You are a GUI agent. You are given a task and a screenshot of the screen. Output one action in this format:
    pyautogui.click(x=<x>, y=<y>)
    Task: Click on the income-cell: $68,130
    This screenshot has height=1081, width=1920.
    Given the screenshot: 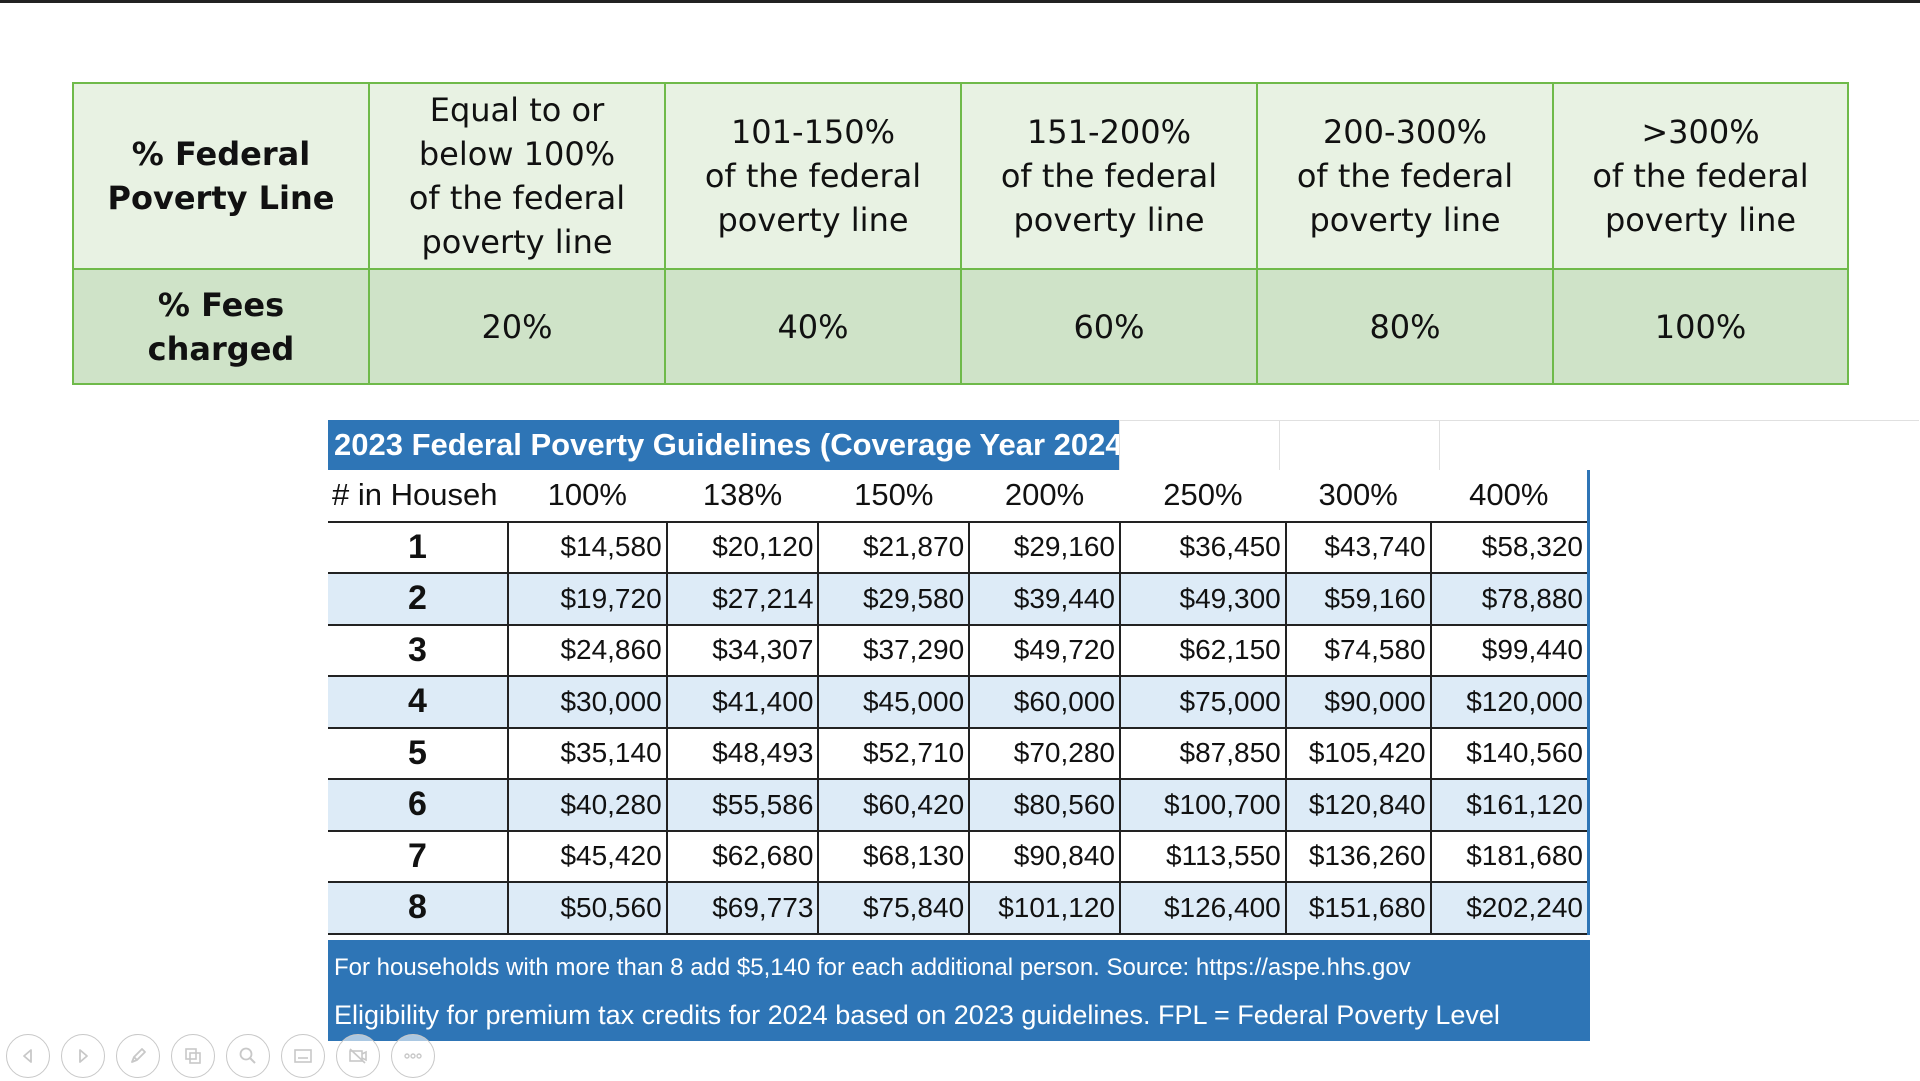 What is the action you would take?
    pyautogui.click(x=894, y=856)
    